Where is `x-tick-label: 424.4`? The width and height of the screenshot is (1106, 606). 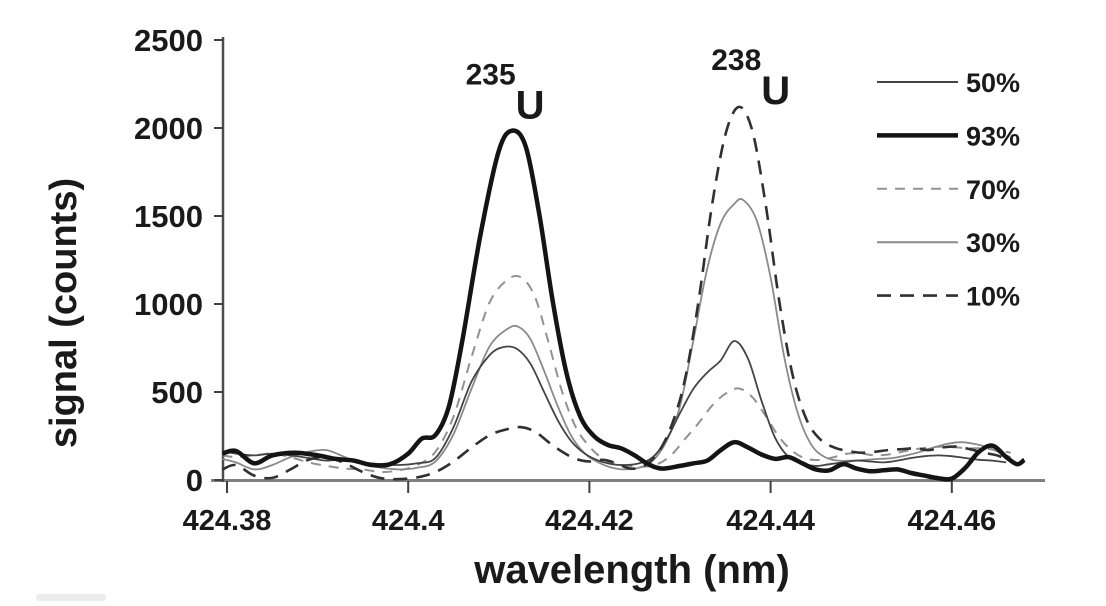 x-tick-label: 424.4 is located at coordinates (408, 521).